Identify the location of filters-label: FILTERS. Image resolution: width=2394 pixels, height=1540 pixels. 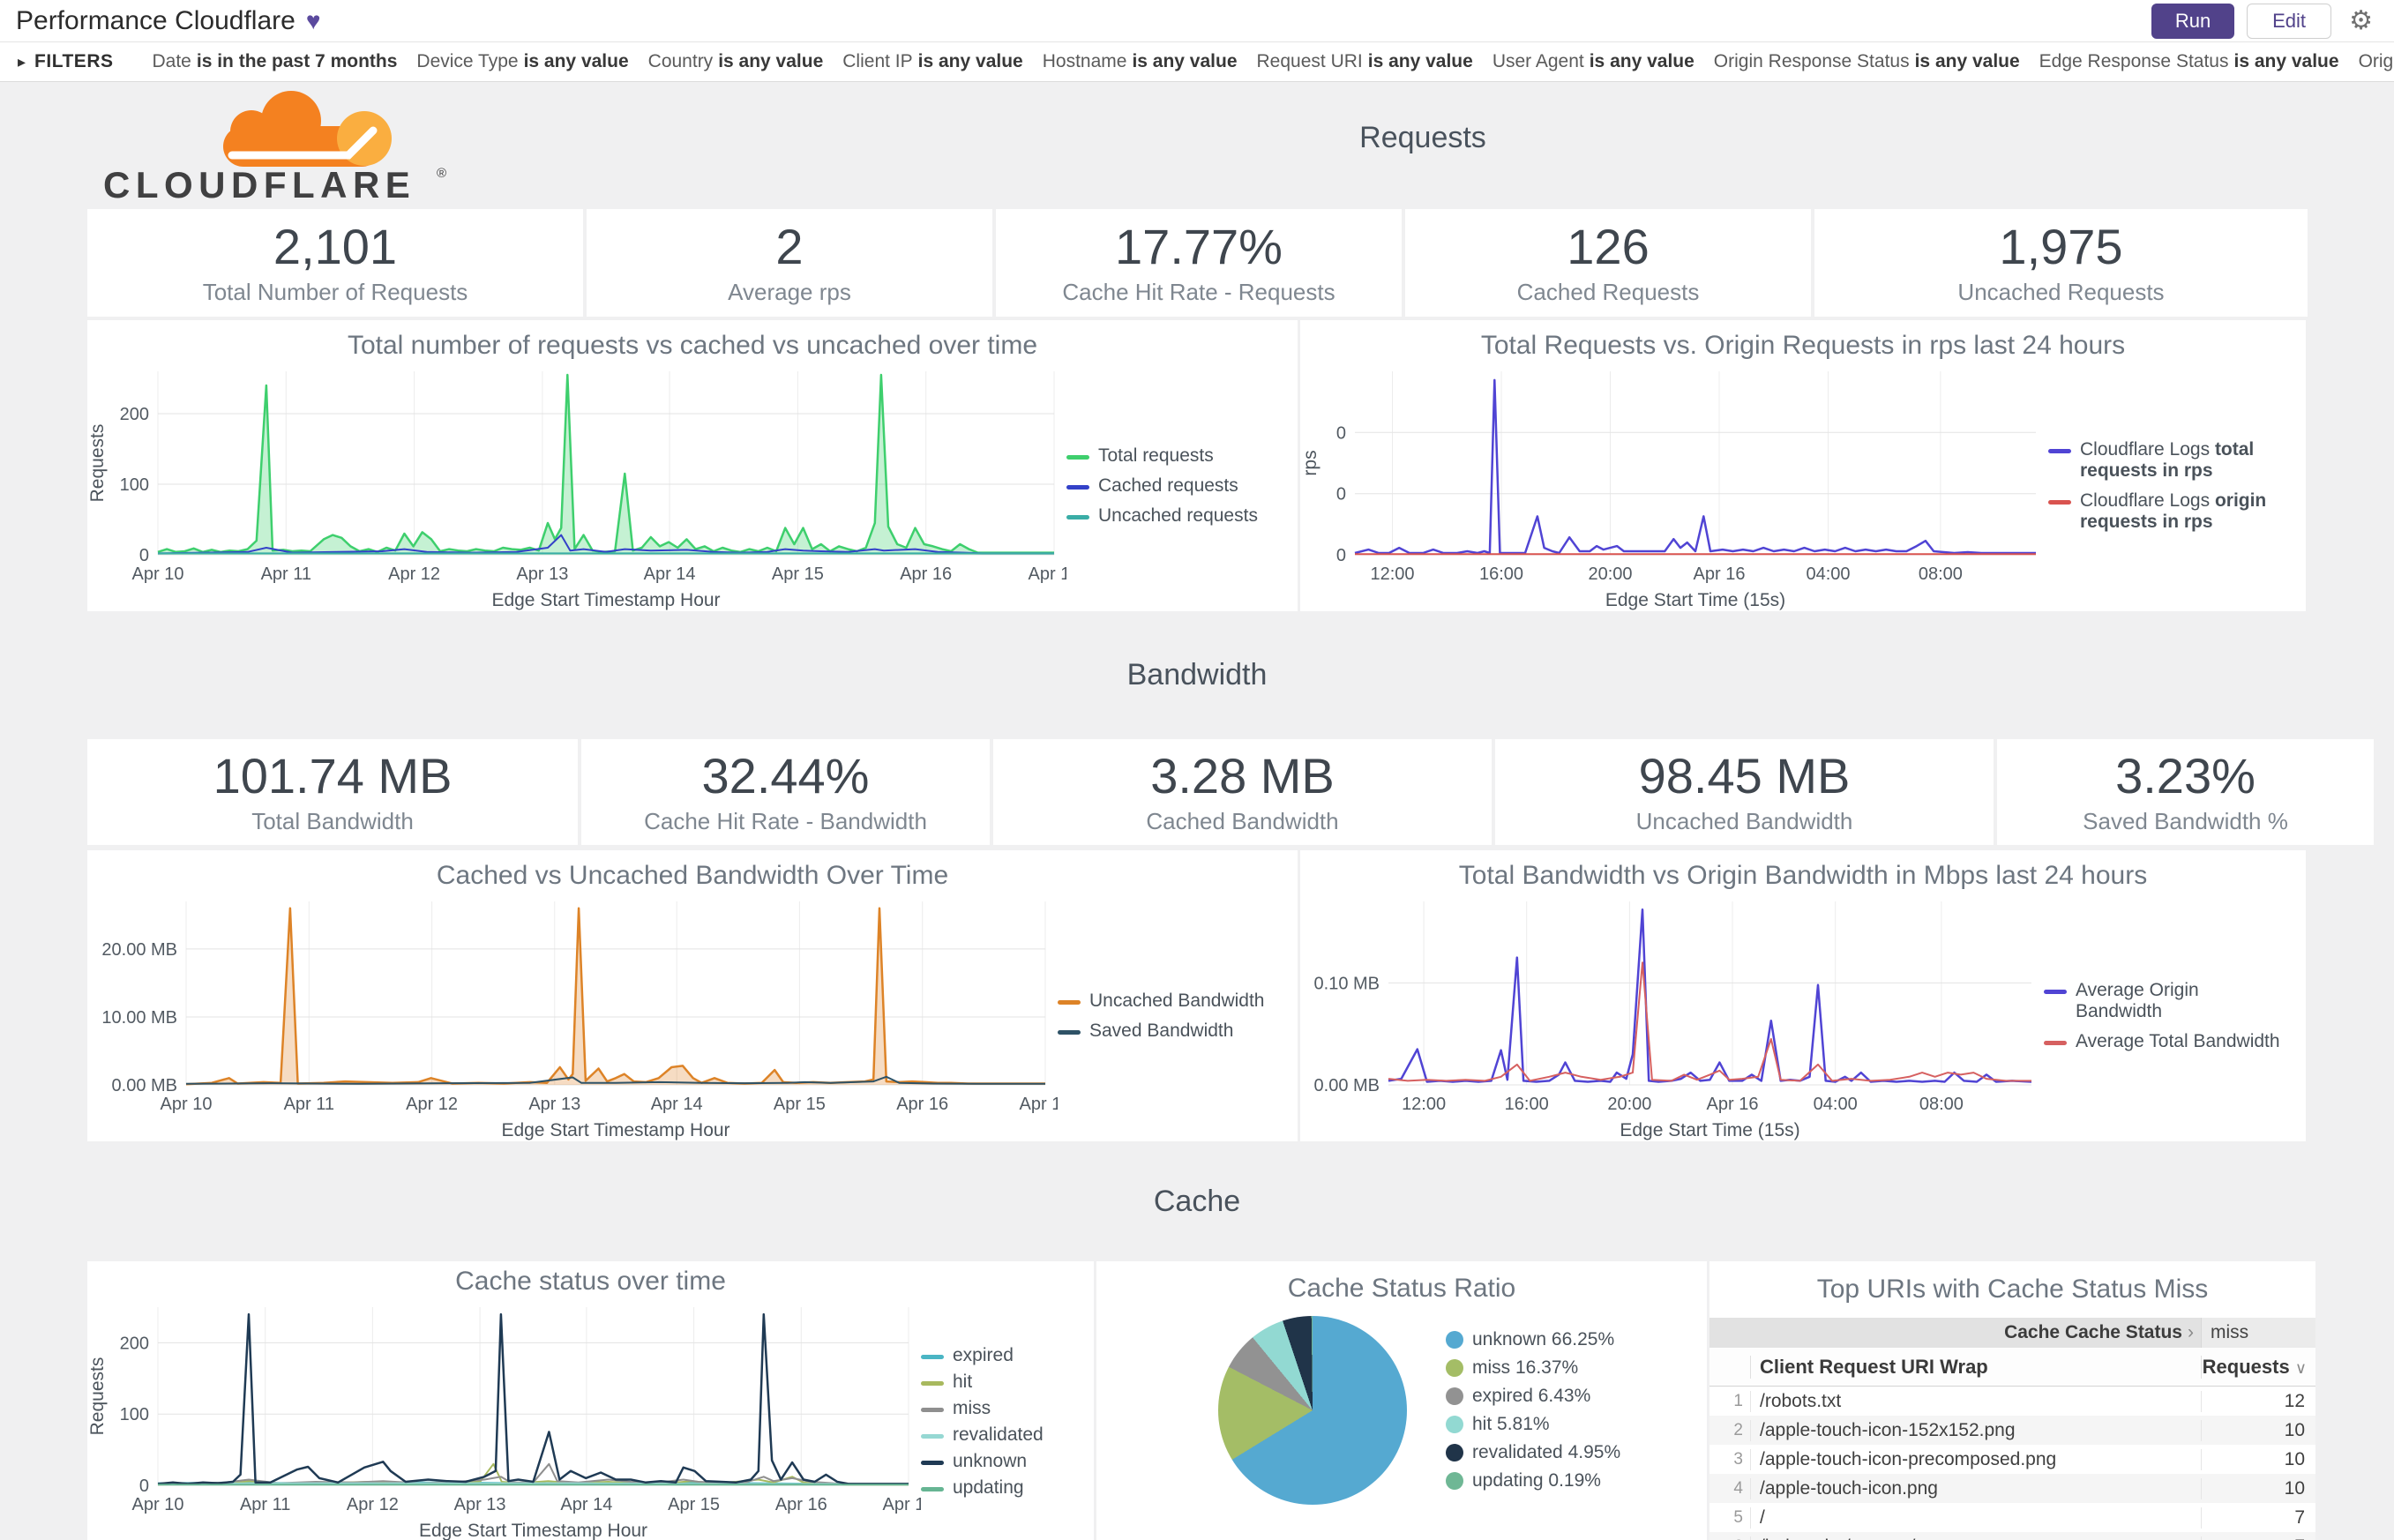
(74, 61).